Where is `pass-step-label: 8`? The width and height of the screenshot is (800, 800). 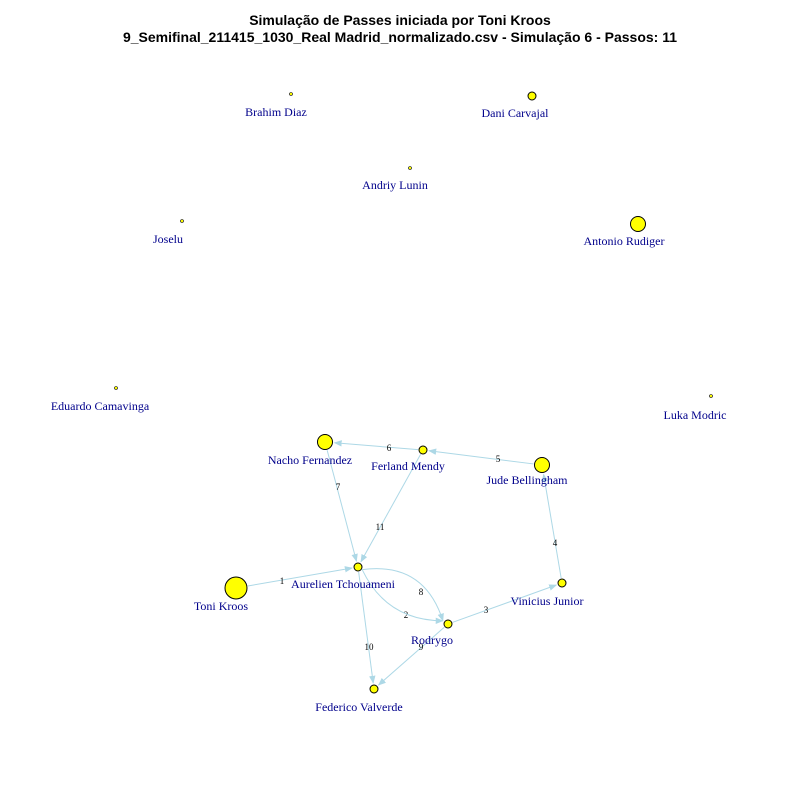 pass-step-label: 8 is located at coordinates (421, 592).